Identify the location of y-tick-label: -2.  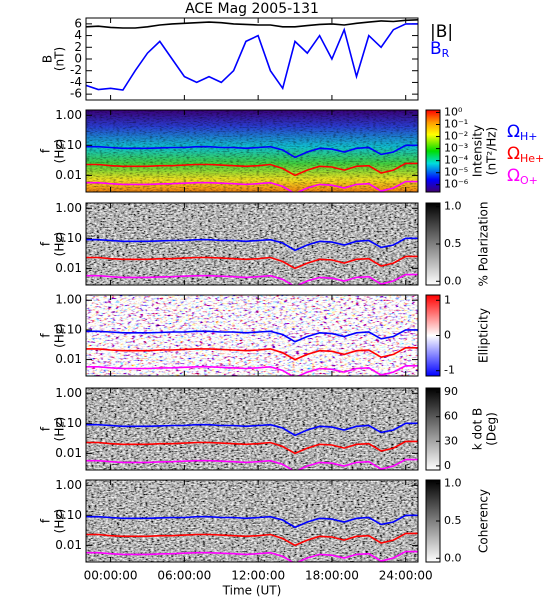
(76, 70).